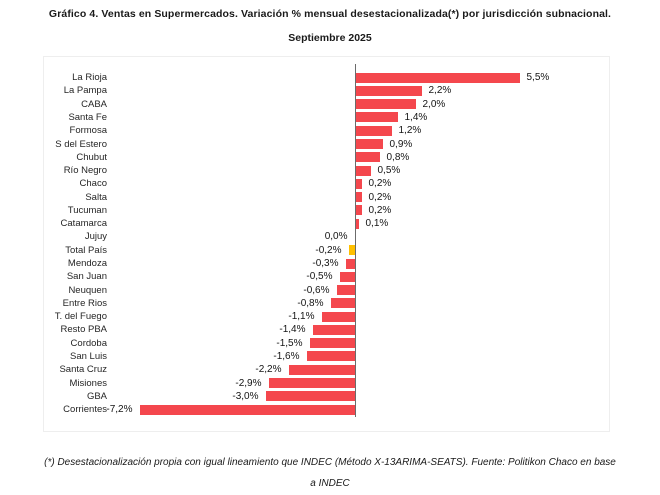  Describe the element at coordinates (87, 117) in the screenshot. I see `category-label: Santa Fe` at that location.